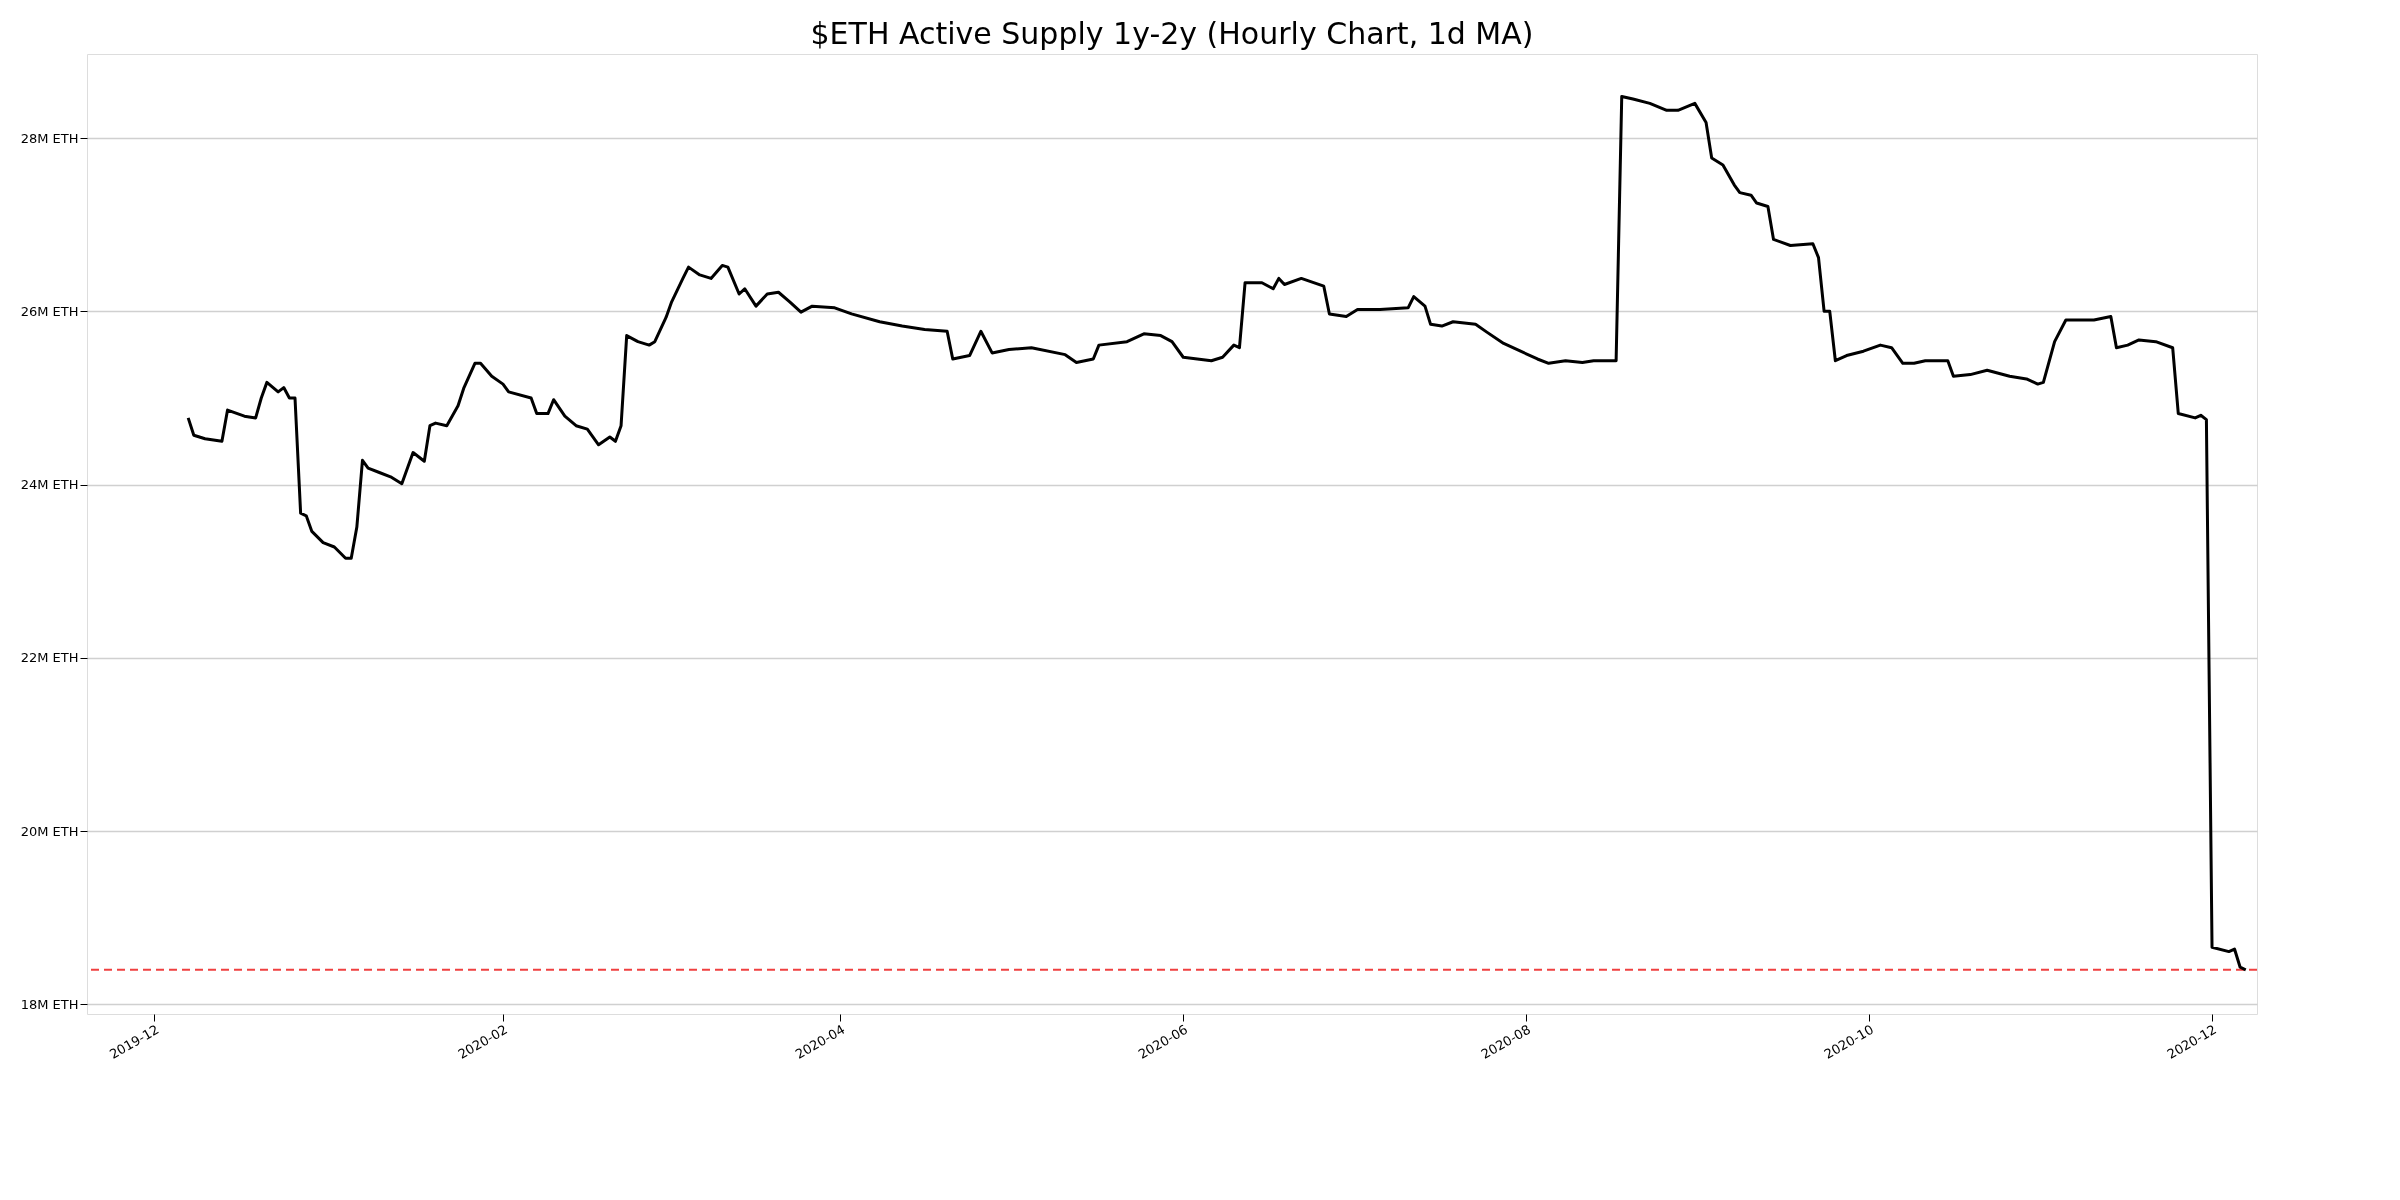 The width and height of the screenshot is (2400, 1200). I want to click on y-tick-label: 24M ETH, so click(49, 485).